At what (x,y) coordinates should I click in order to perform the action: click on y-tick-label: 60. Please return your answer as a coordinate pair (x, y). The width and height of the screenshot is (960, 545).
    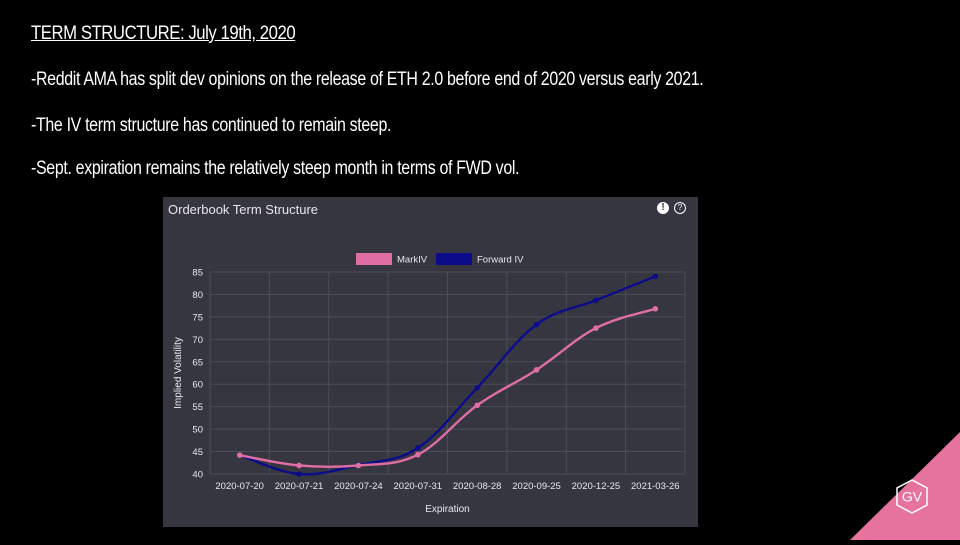
    Looking at the image, I should click on (197, 385).